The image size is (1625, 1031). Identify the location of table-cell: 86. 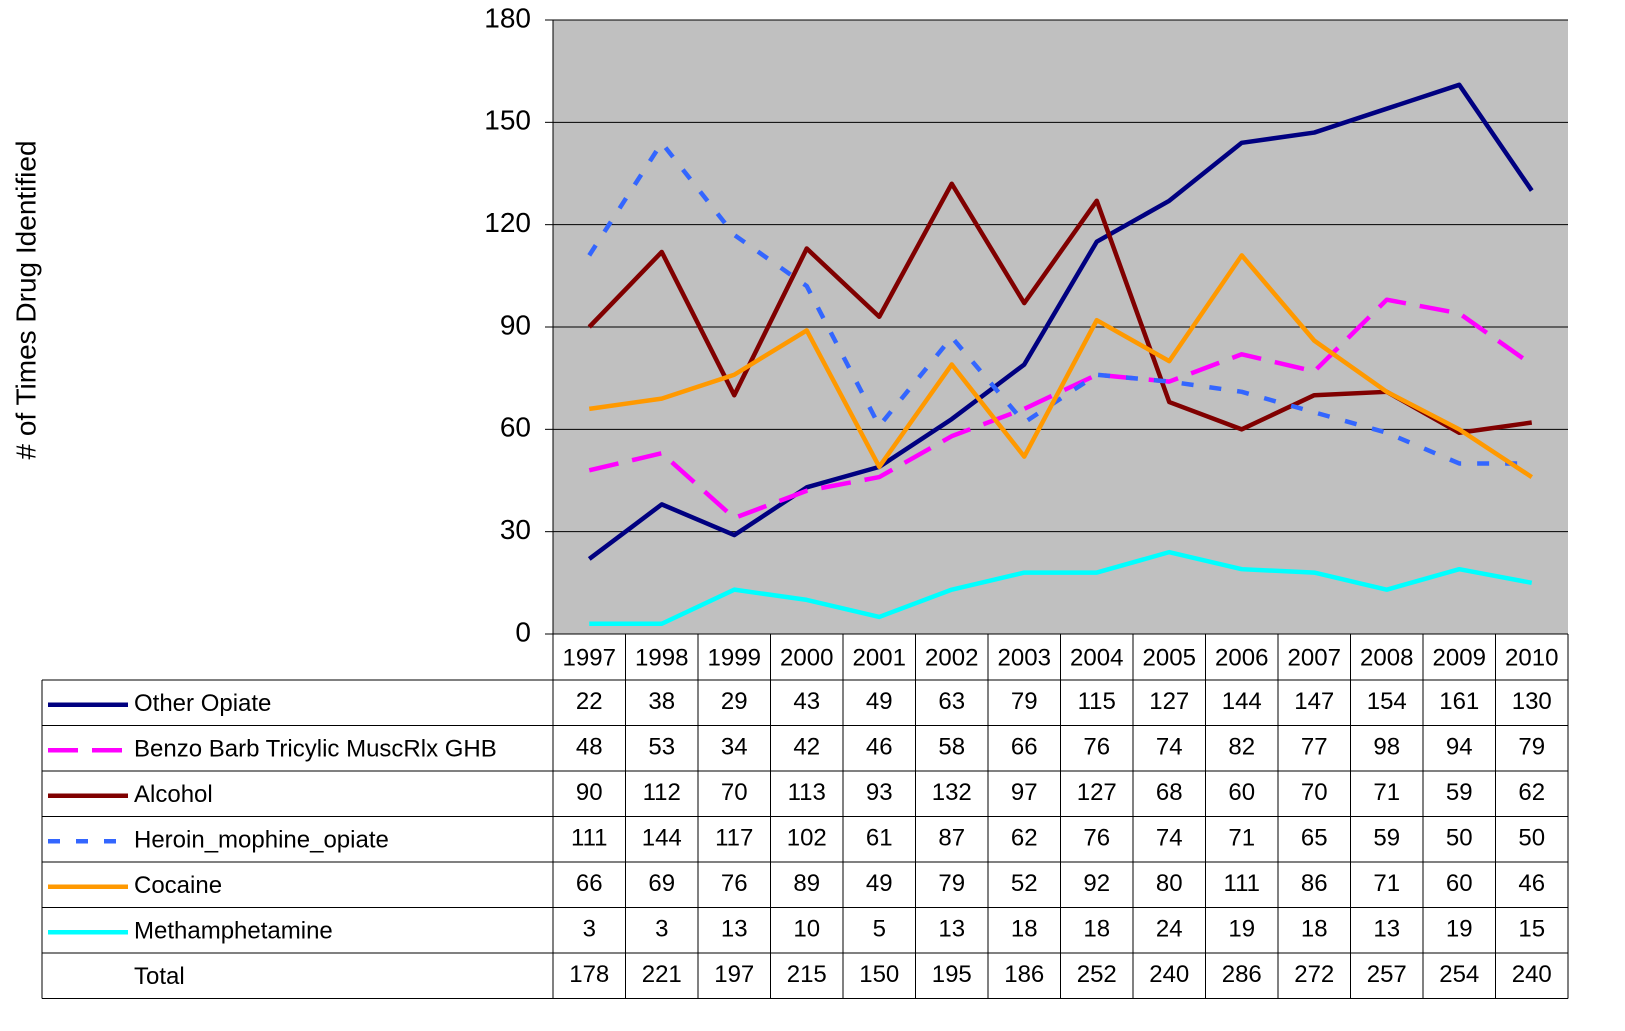
(1314, 883).